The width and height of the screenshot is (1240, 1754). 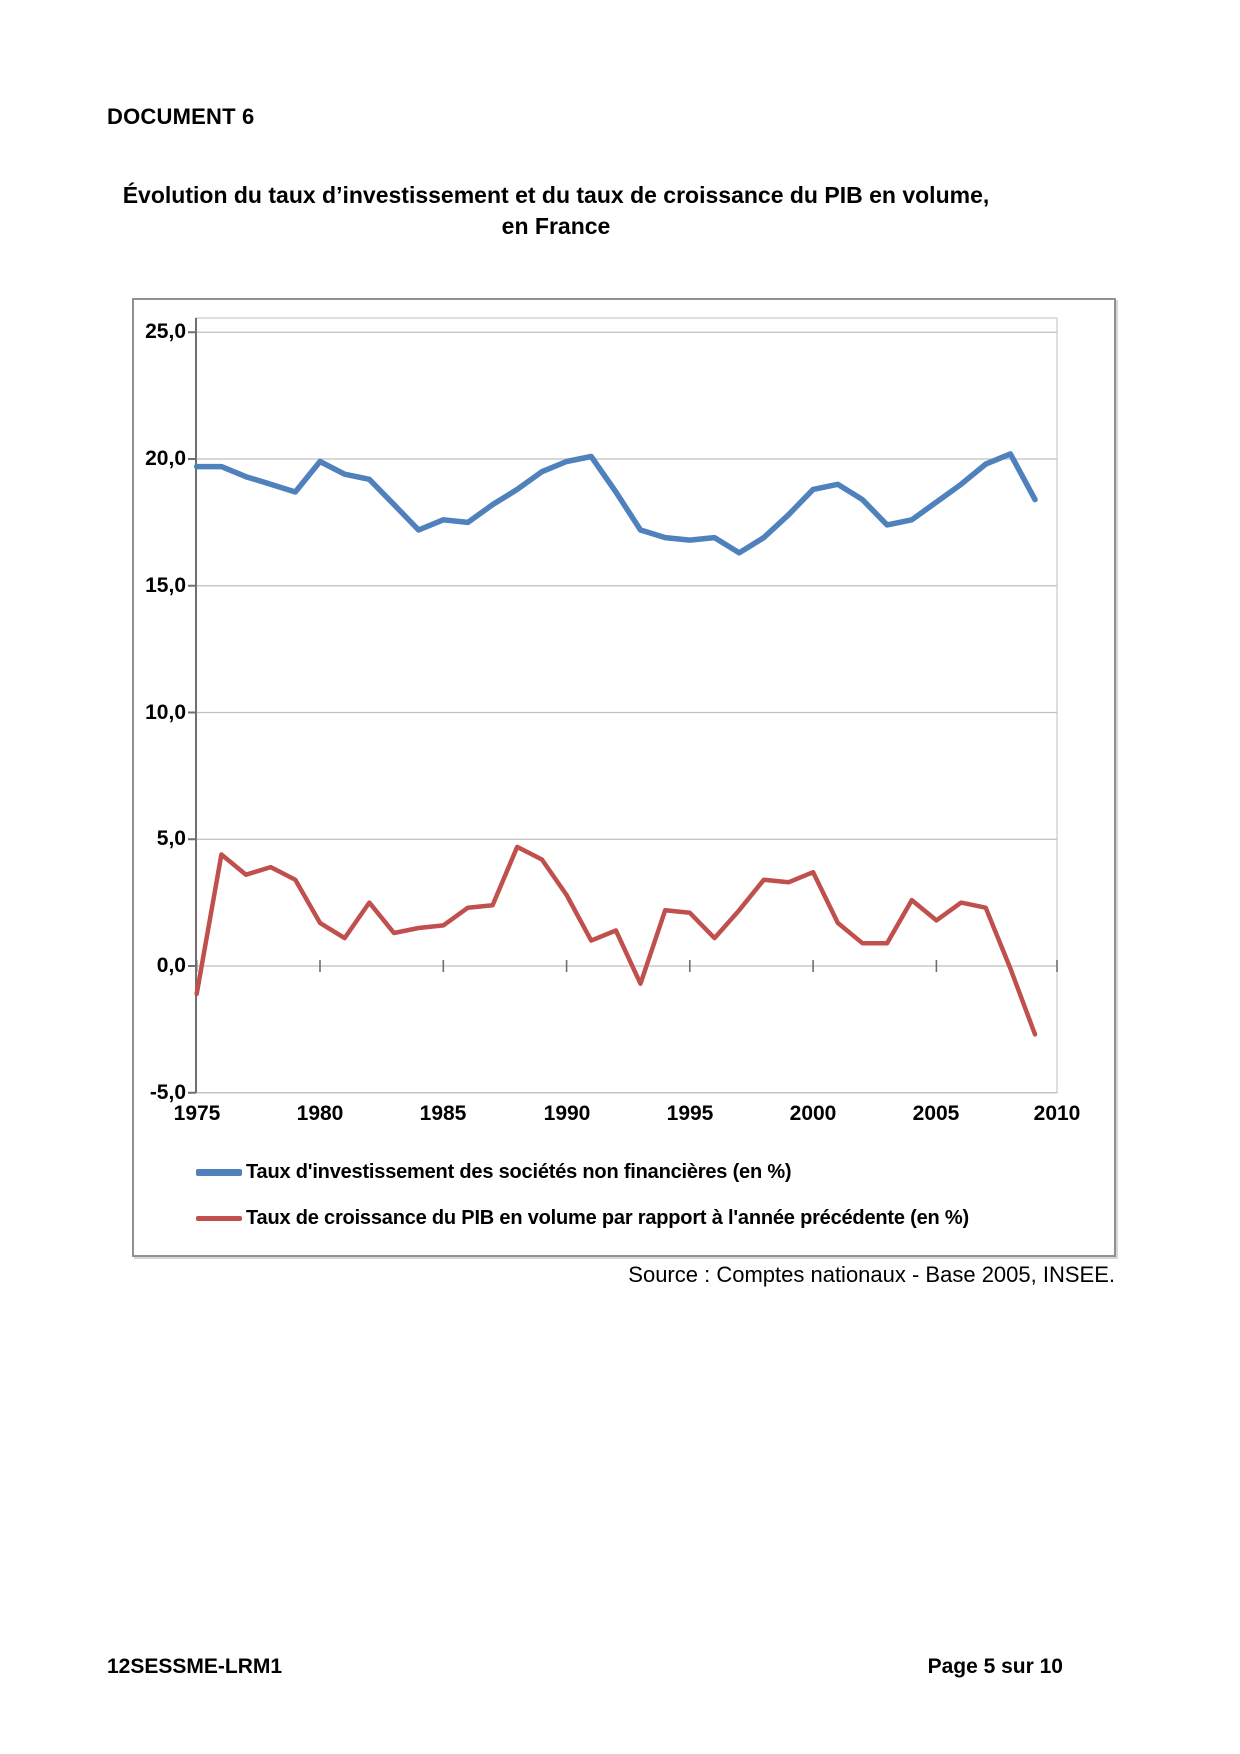 I want to click on x-tick-label: 1985, so click(x=443, y=1113).